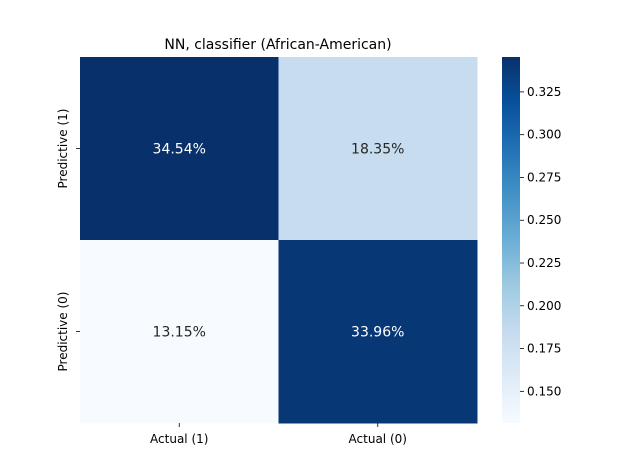  Describe the element at coordinates (278, 434) in the screenshot. I see `x-axis-ticks: Actual (1) Actual (0)` at that location.